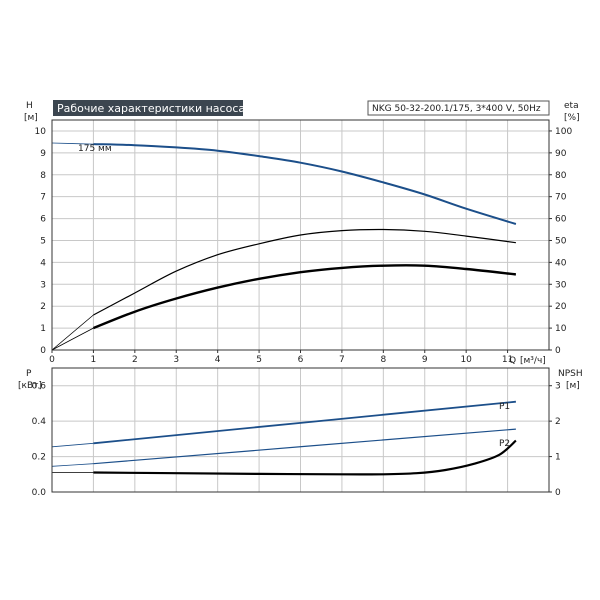 This screenshot has height=600, width=600. I want to click on y-right-tick-label: 10, so click(561, 329).